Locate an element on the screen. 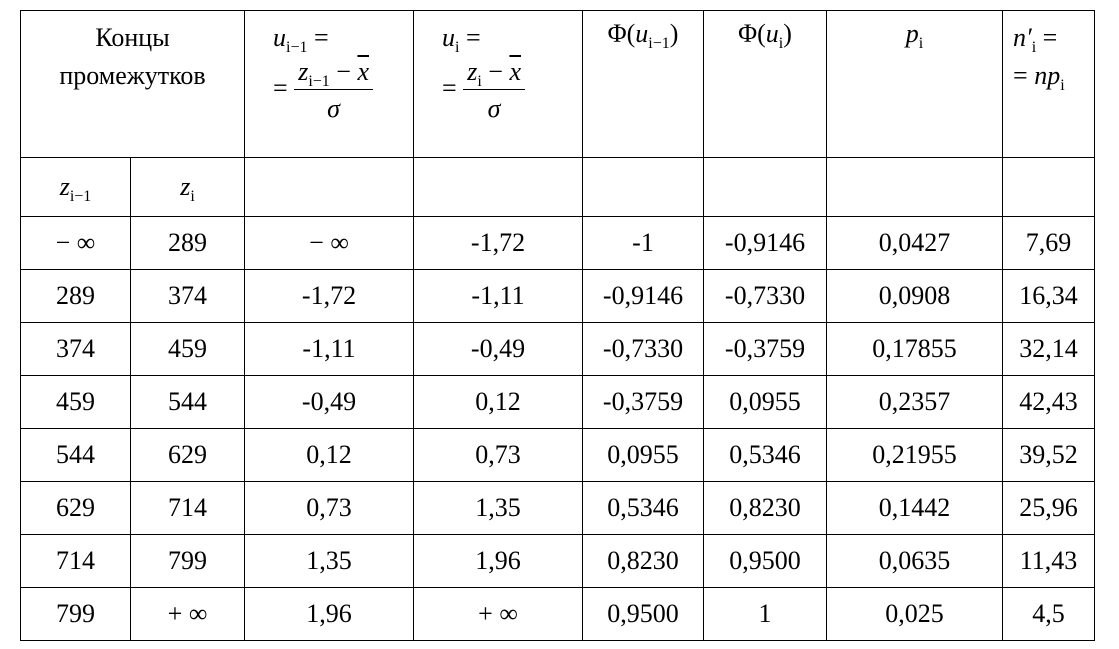  cell: 544 is located at coordinates (75, 455).